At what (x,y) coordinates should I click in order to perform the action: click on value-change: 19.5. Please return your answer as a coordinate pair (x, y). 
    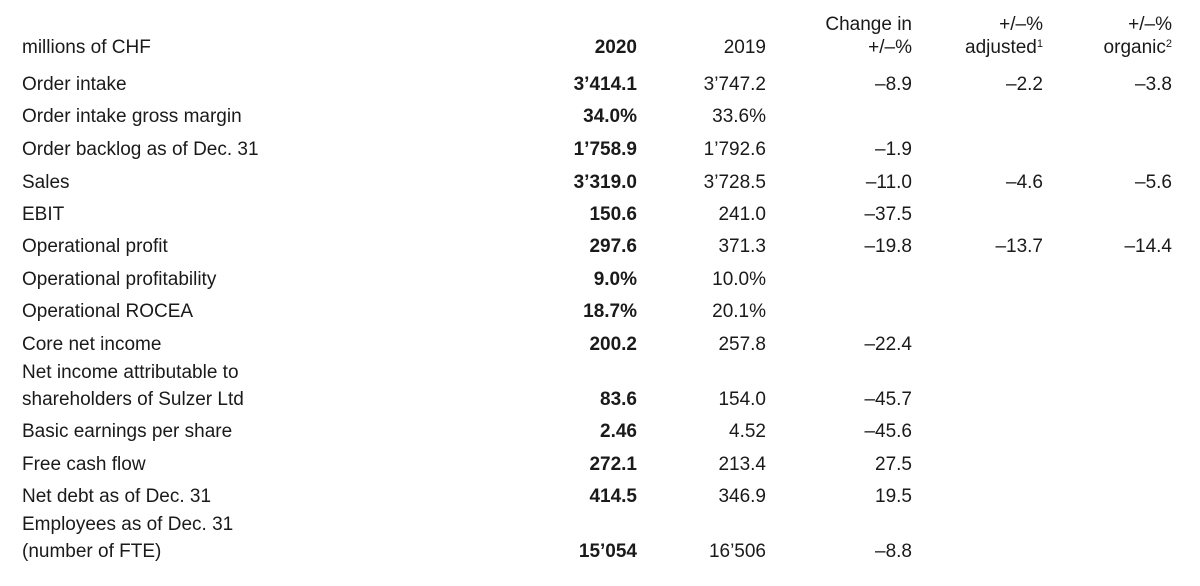
    Looking at the image, I should click on (893, 496).